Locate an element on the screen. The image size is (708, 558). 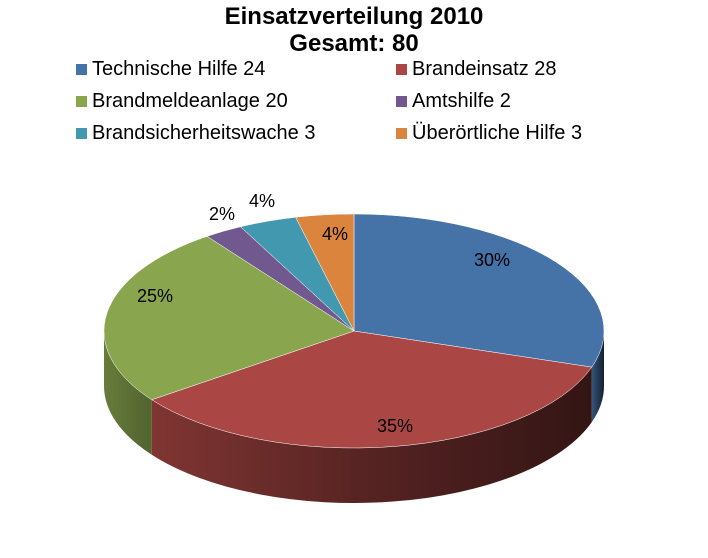
legend-label: Brandmeldeanlage 20 is located at coordinates (190, 101).